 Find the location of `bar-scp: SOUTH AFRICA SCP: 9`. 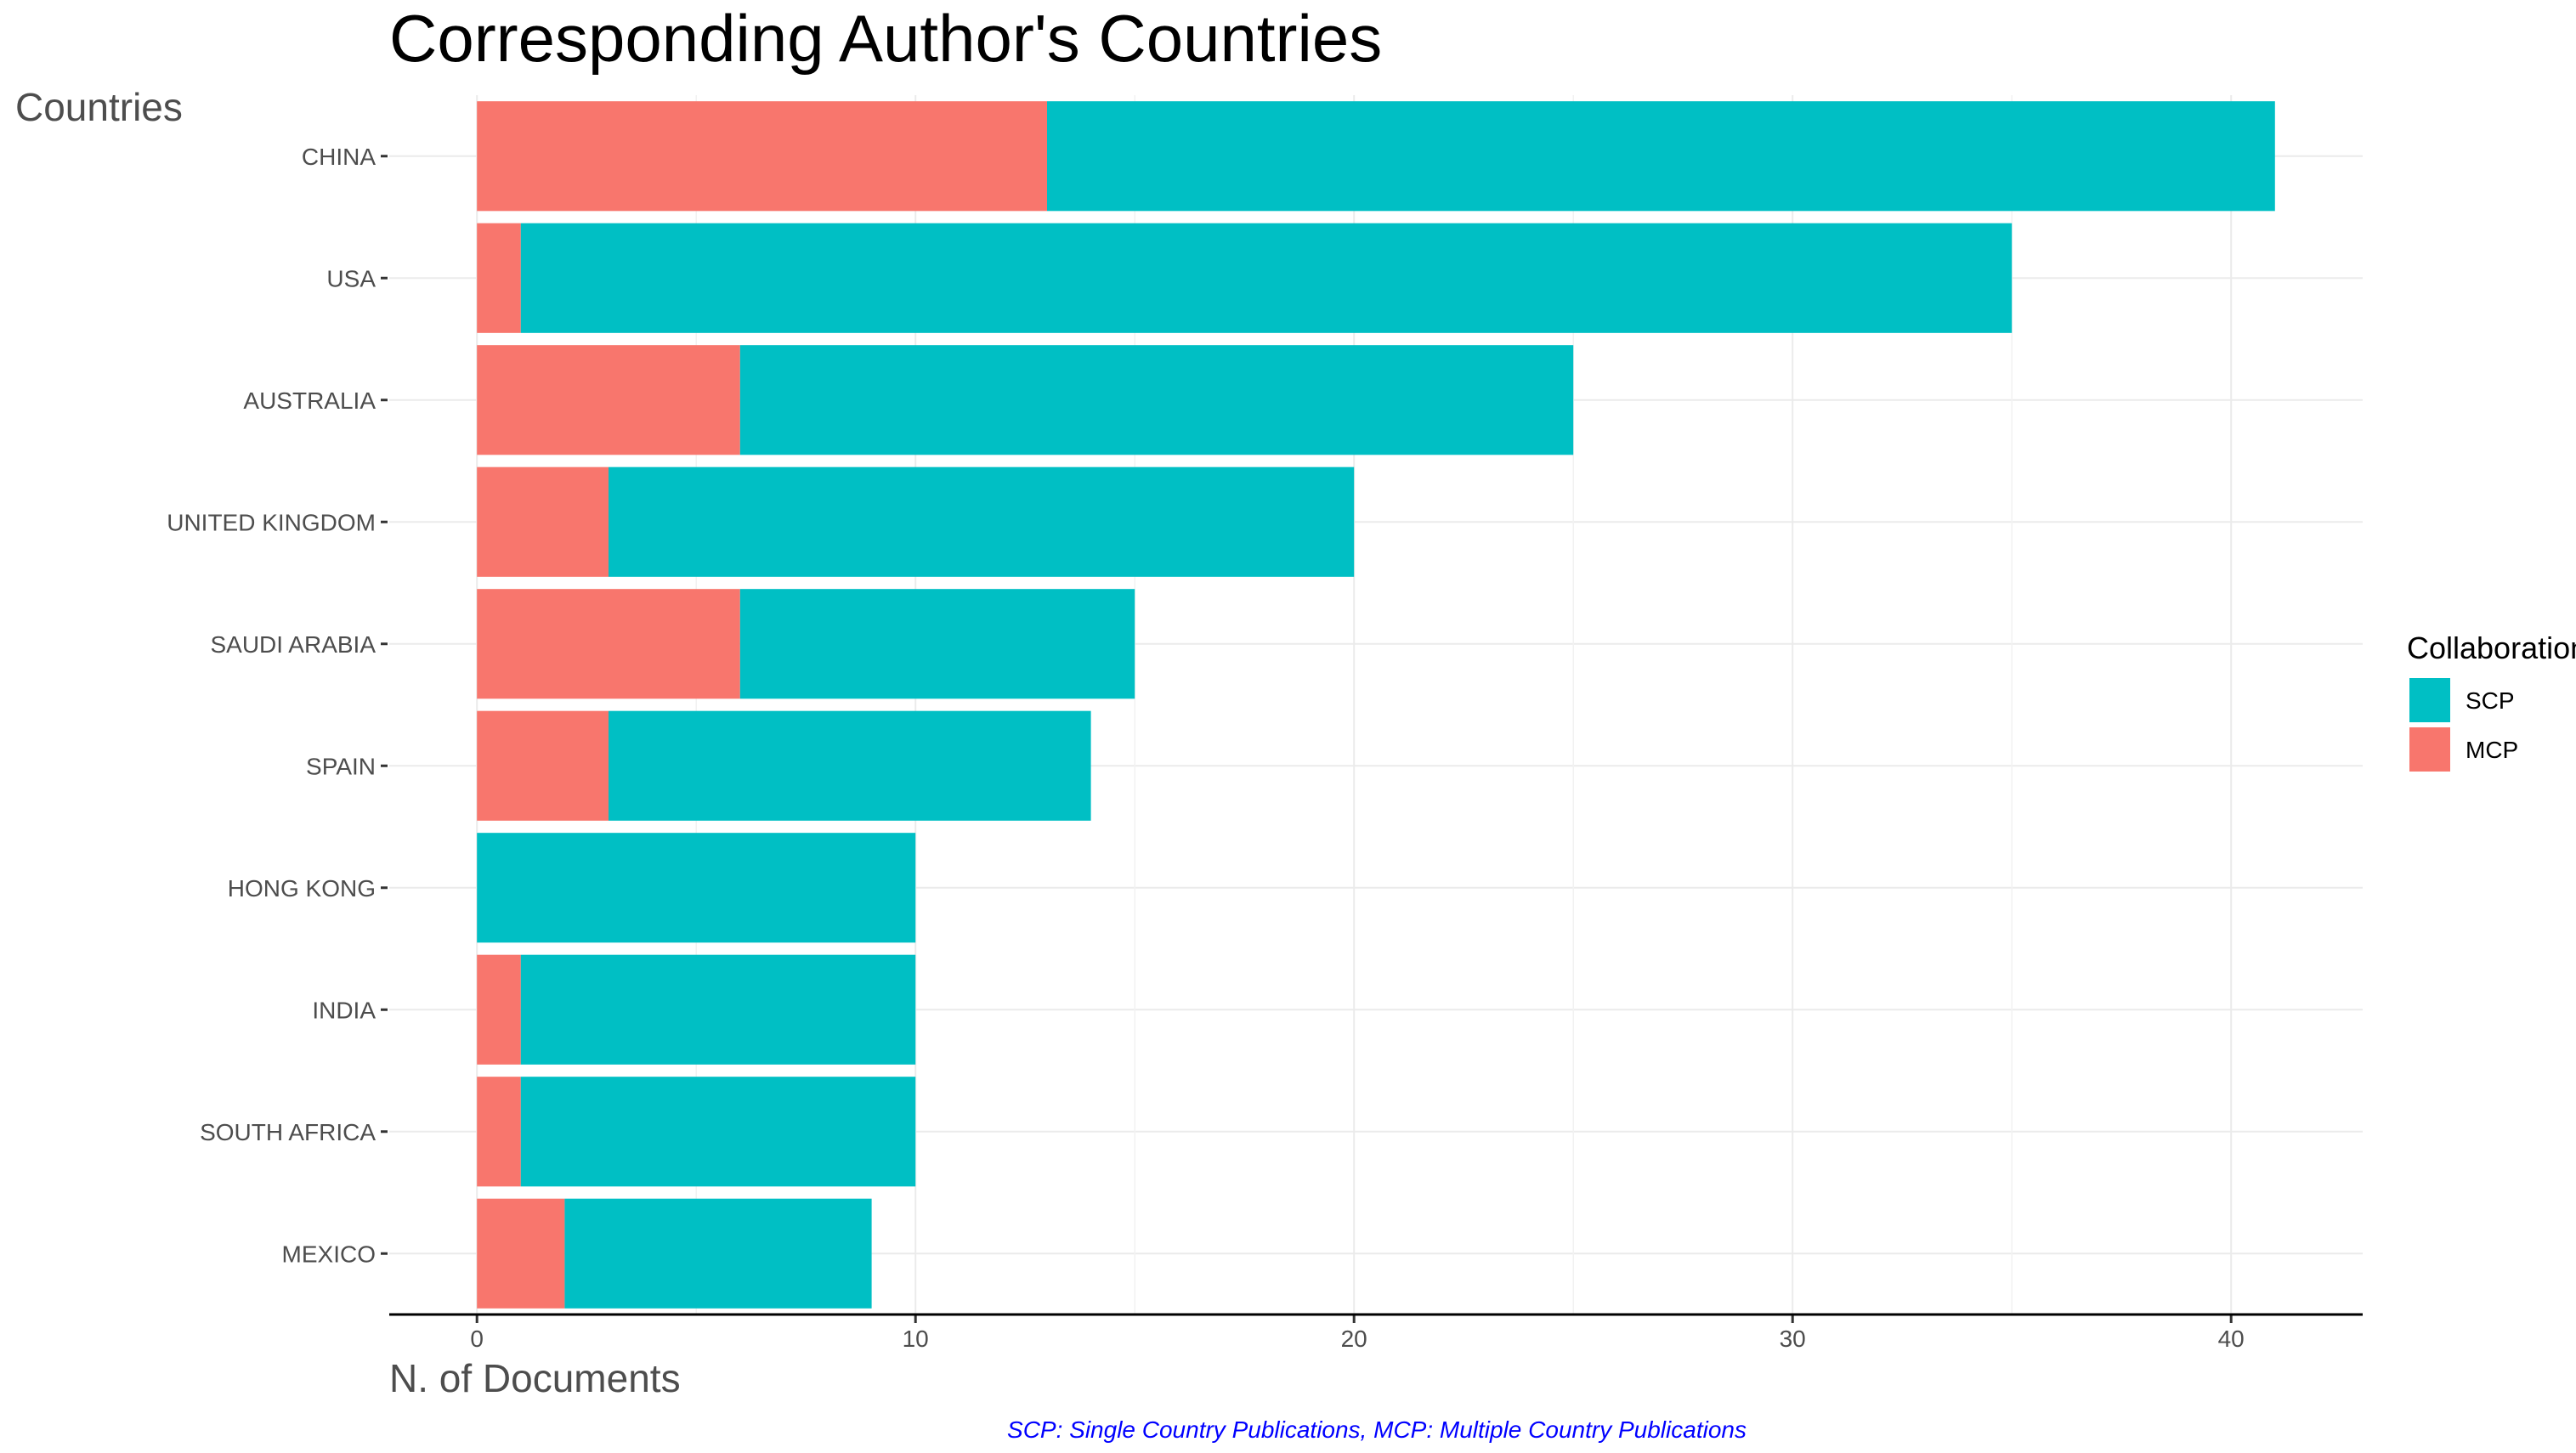

bar-scp: SOUTH AFRICA SCP: 9 is located at coordinates (718, 1132).